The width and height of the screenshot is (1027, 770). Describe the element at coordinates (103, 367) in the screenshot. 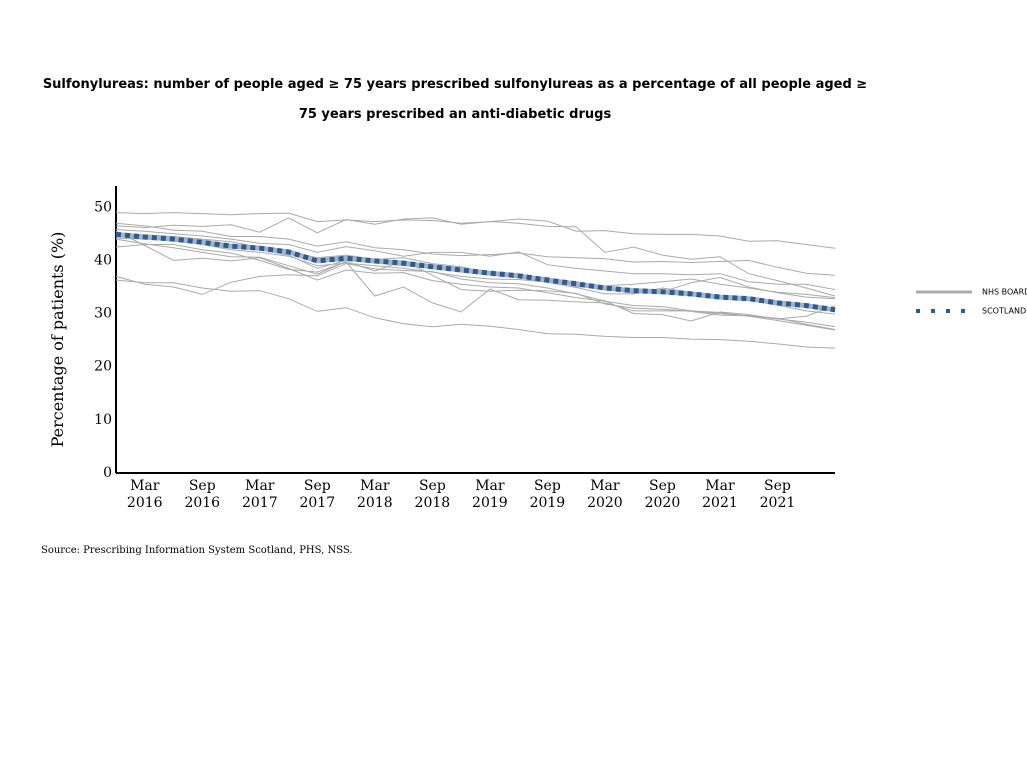

I see `y-tick-label: 20` at that location.